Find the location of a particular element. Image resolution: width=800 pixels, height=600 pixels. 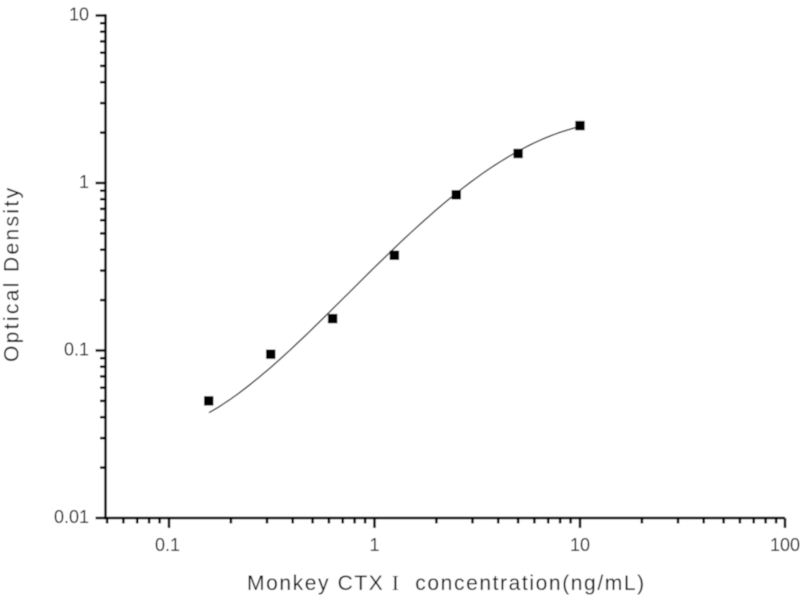

svg-text:Monkey CTX I concentration(ng: Monkey CTX I concentration(ng/mL) is located at coordinates (446, 583).